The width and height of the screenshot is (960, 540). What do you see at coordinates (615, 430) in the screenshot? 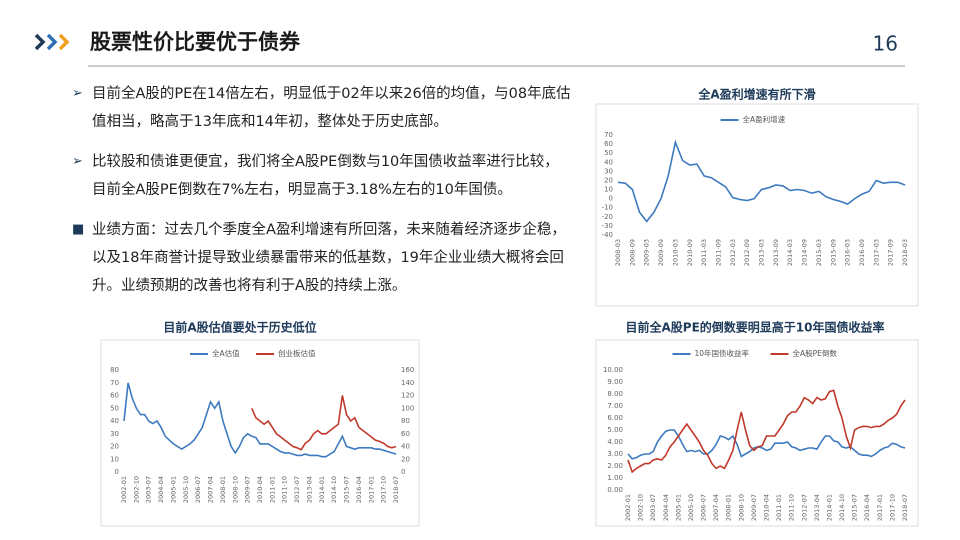
I see `y-tick-label: 5.00` at bounding box center [615, 430].